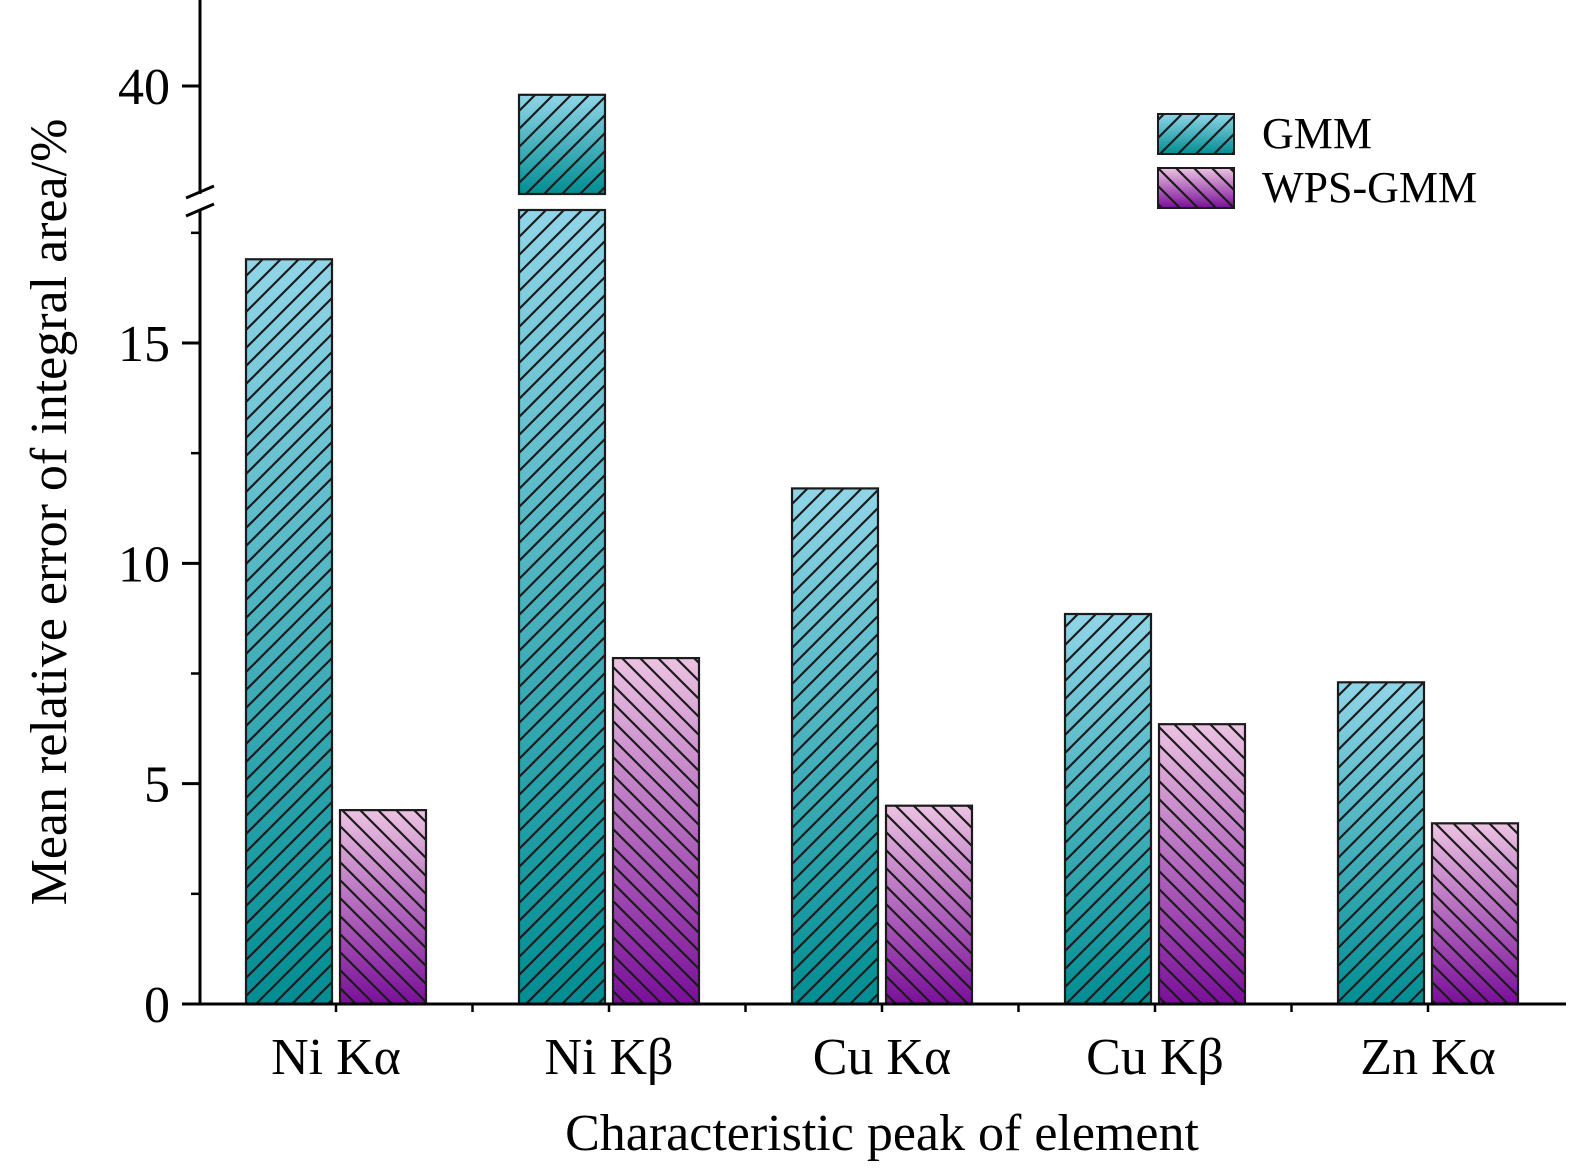 This screenshot has height=1176, width=1576. I want to click on bar-wps-gmm-1-hatch, so click(383, 907).